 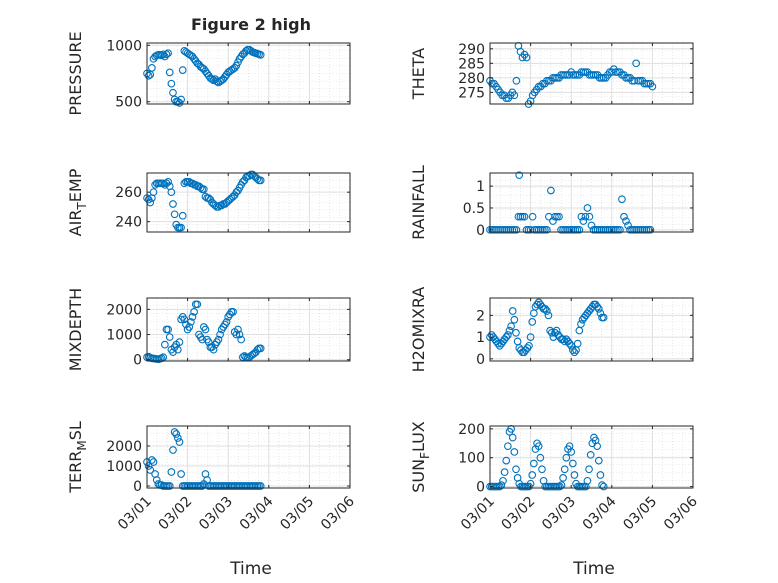 I want to click on y-tick-label: 200, so click(x=471, y=430).